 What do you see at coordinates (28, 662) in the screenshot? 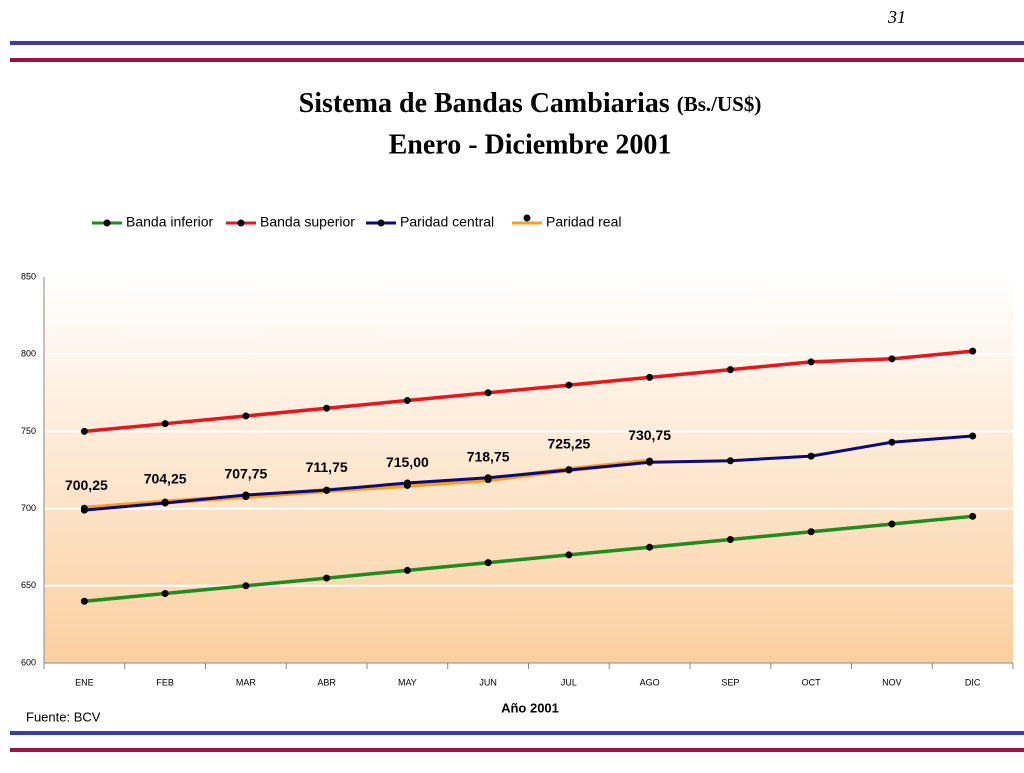
I see `y-tick-label: 600` at bounding box center [28, 662].